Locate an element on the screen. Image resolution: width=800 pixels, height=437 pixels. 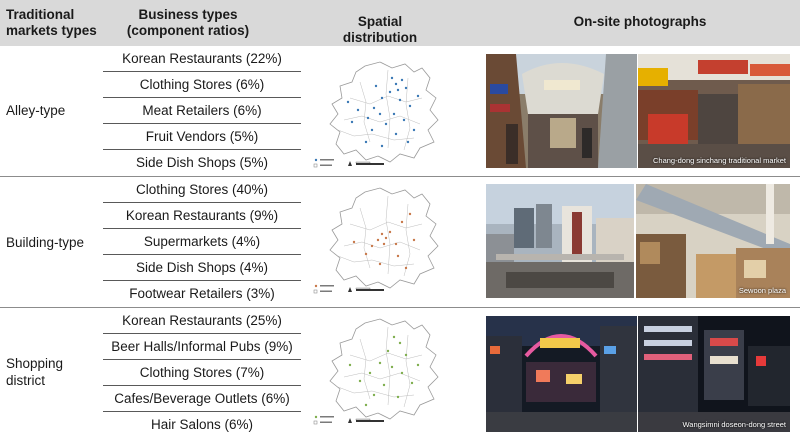
header-spatial-distribution: Spatial distribution is located at coordinates (380, 29).